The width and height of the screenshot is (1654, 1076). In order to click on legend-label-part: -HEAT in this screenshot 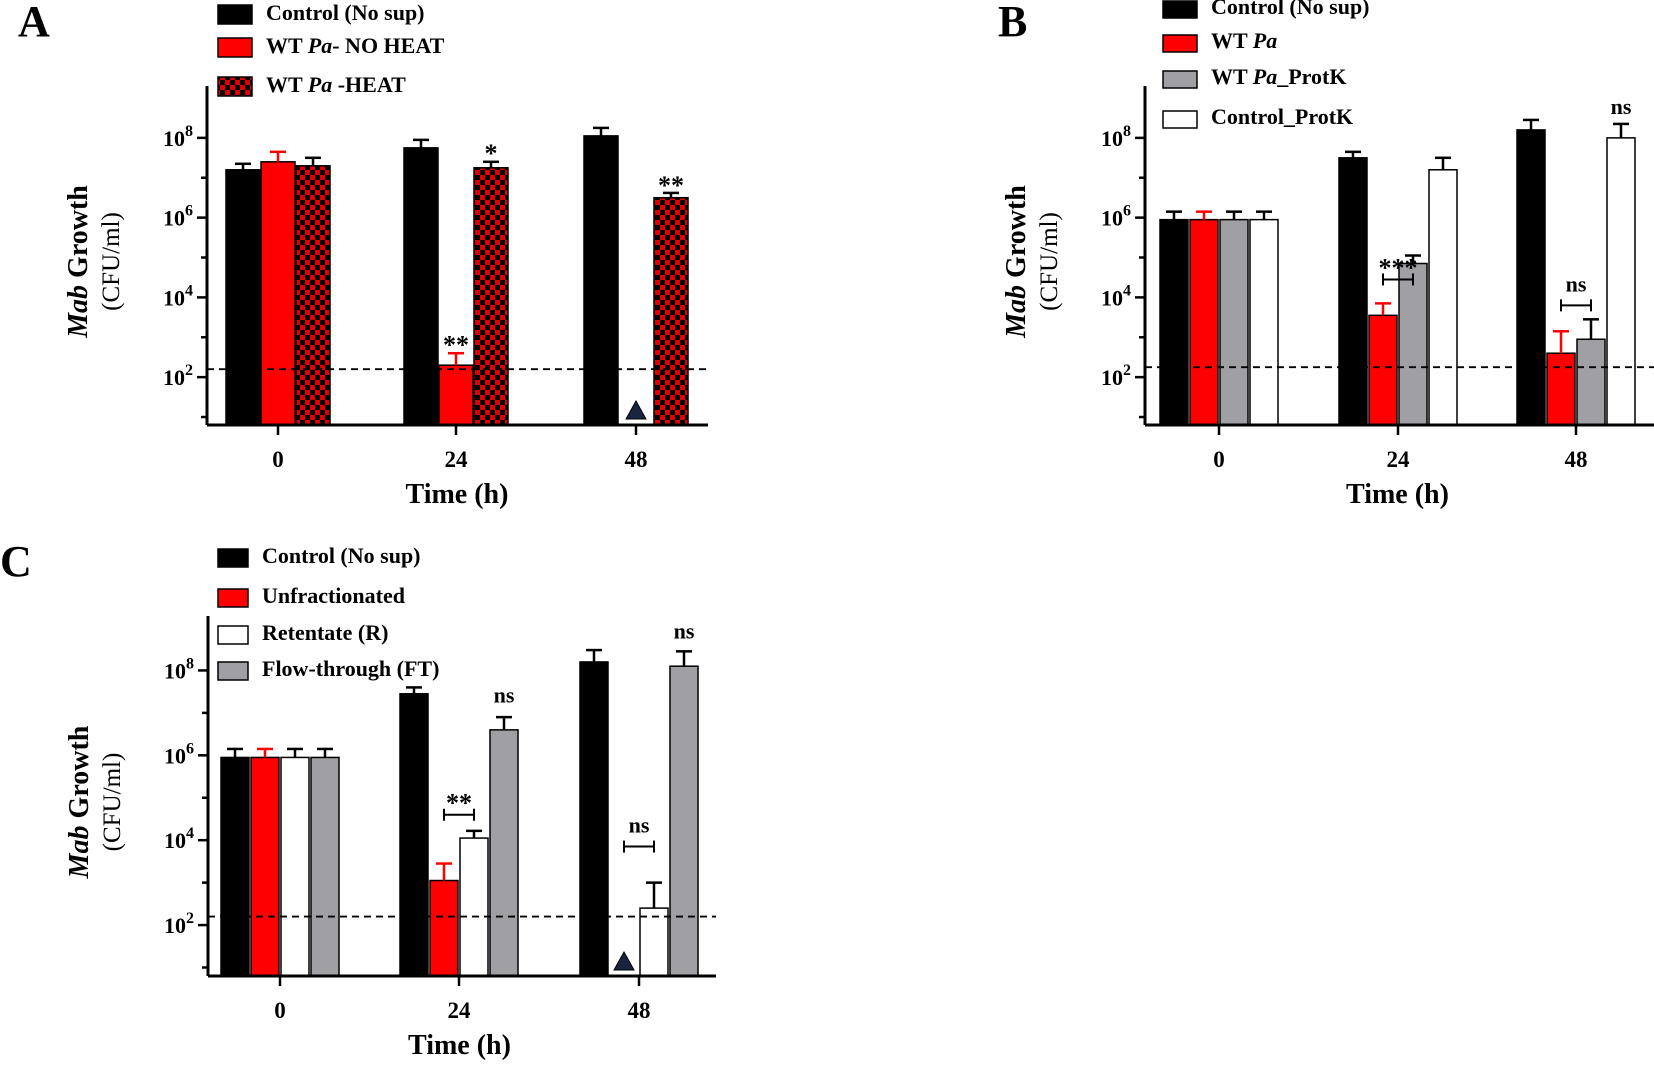, I will do `click(369, 84)`.